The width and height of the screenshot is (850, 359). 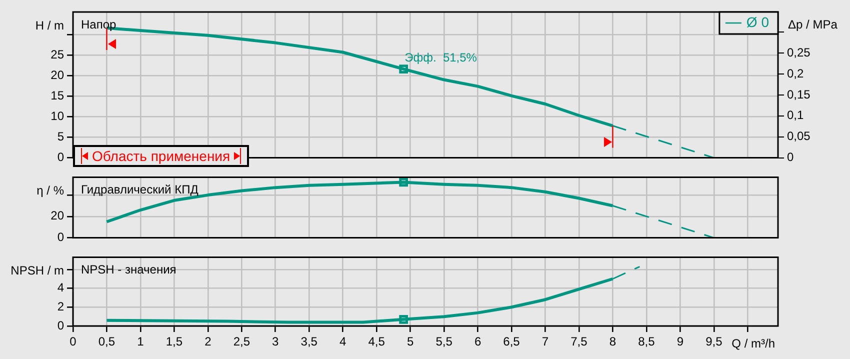 What do you see at coordinates (680, 341) in the screenshot?
I see `x-tick-label: 9` at bounding box center [680, 341].